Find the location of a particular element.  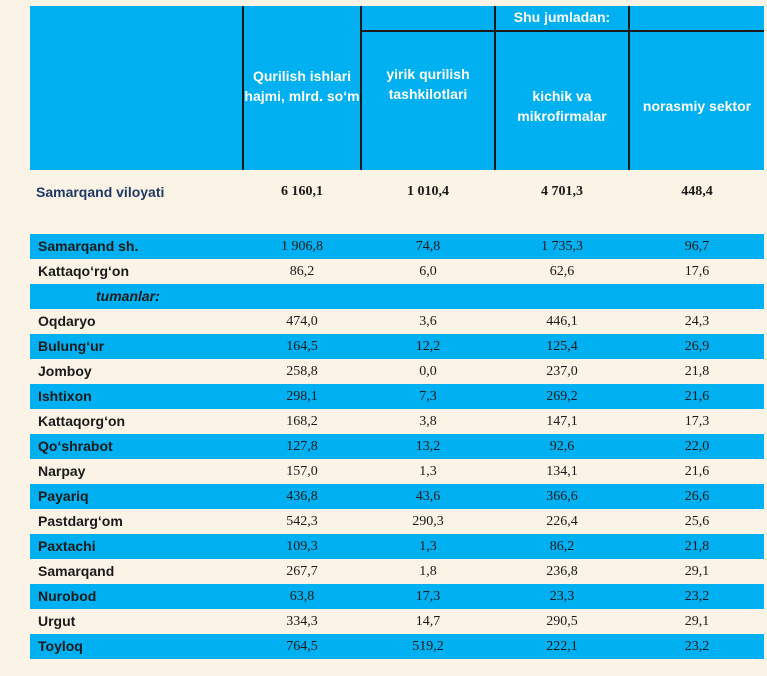

row-name: Narpay is located at coordinates (62, 471).